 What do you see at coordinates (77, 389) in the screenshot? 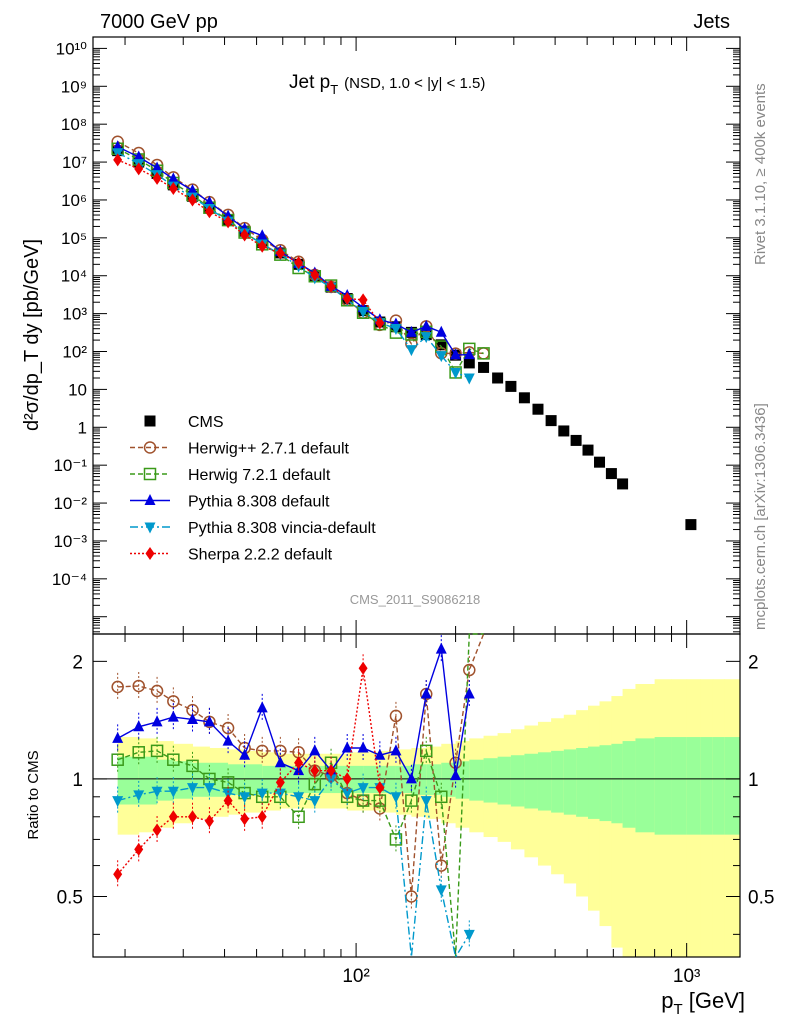
I see `y-tick-label: 10` at bounding box center [77, 389].